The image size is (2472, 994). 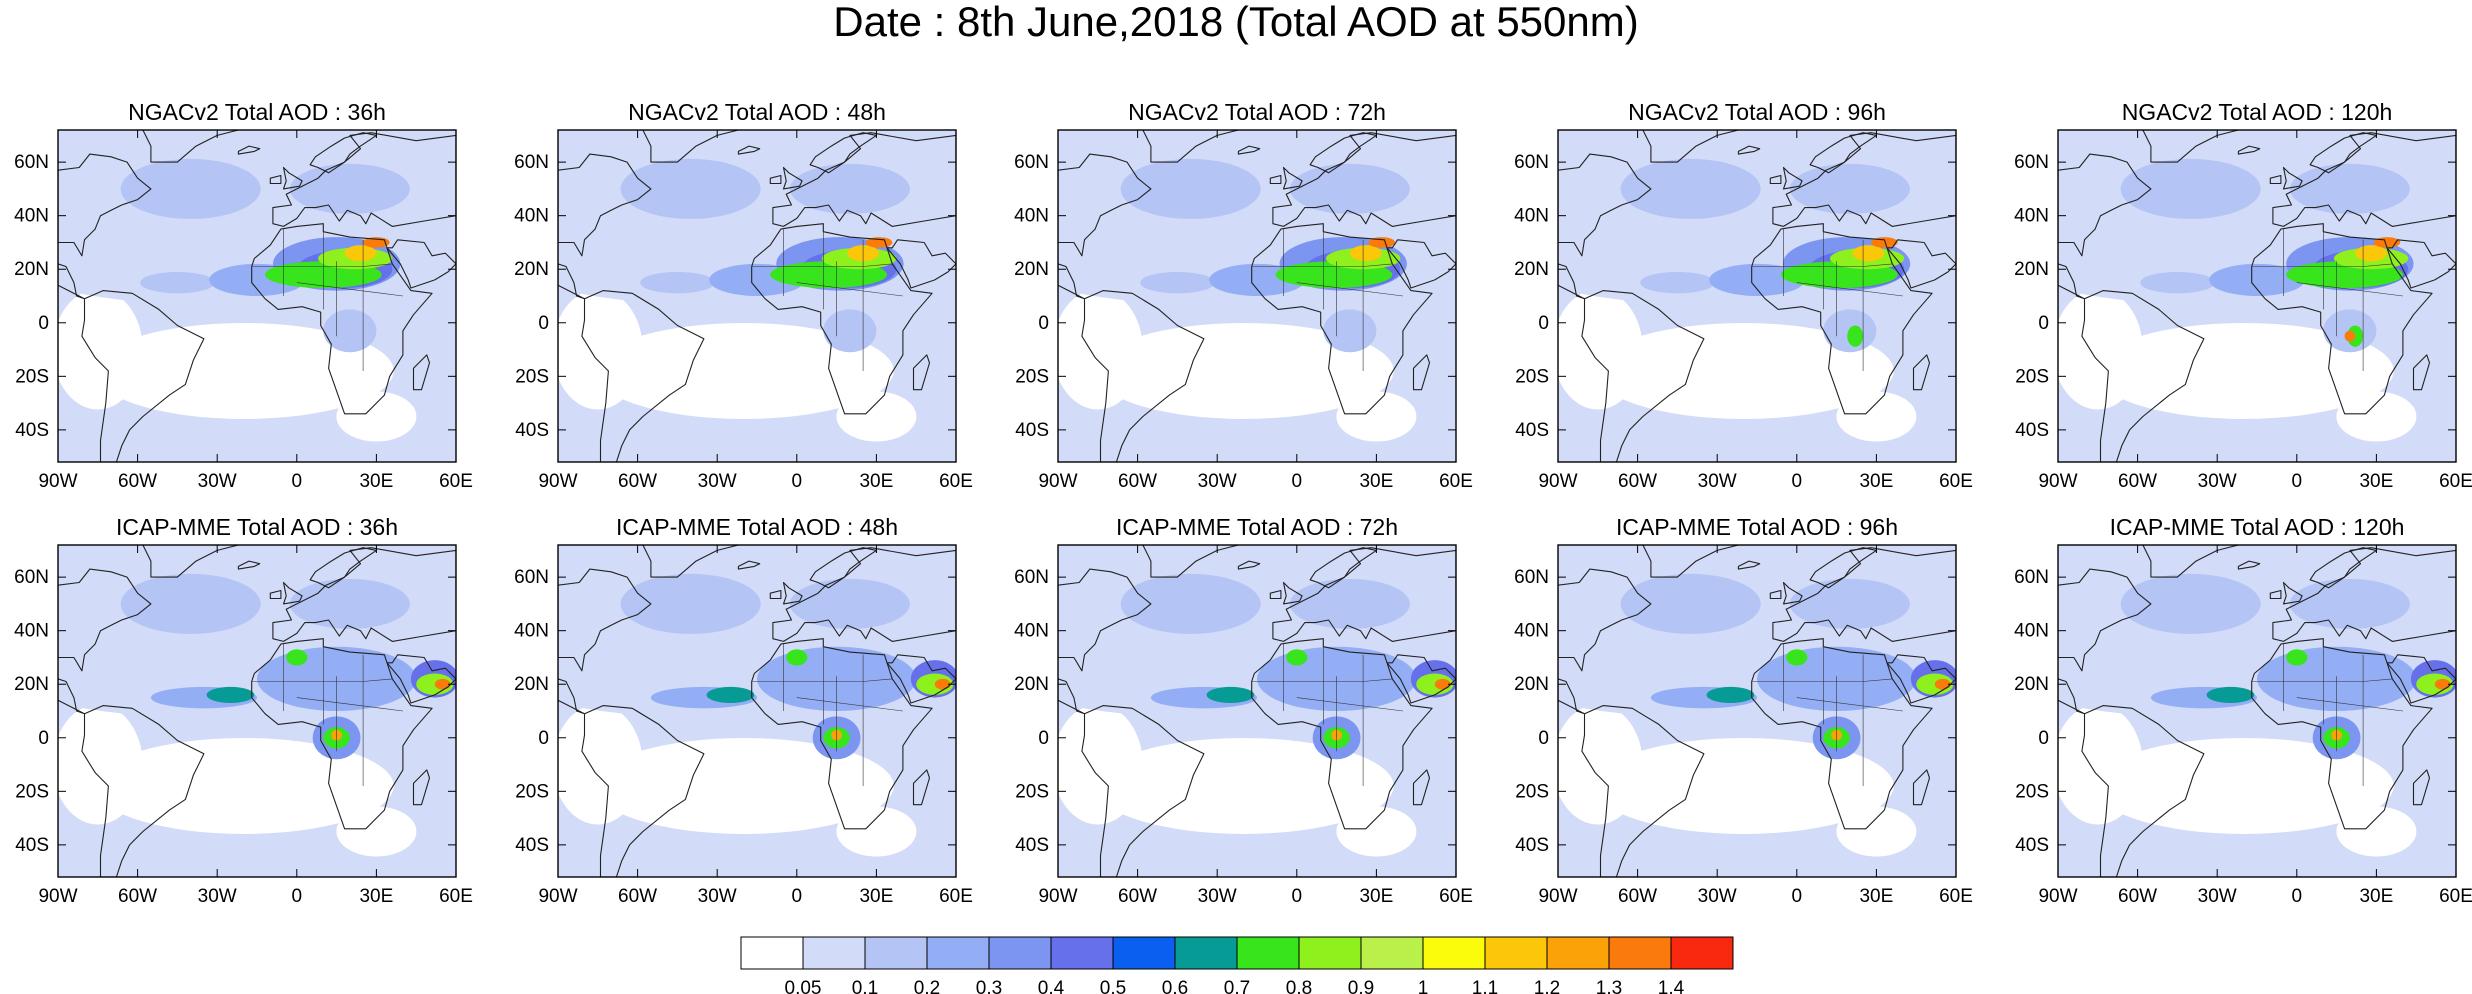 I want to click on colorbar-label: 0.6, so click(x=1175, y=986).